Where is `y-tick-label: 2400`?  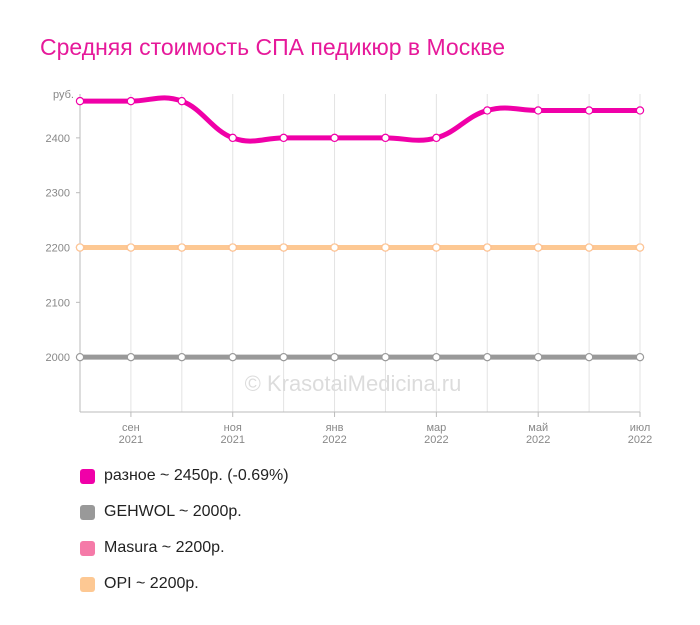 y-tick-label: 2400 is located at coordinates (58, 139).